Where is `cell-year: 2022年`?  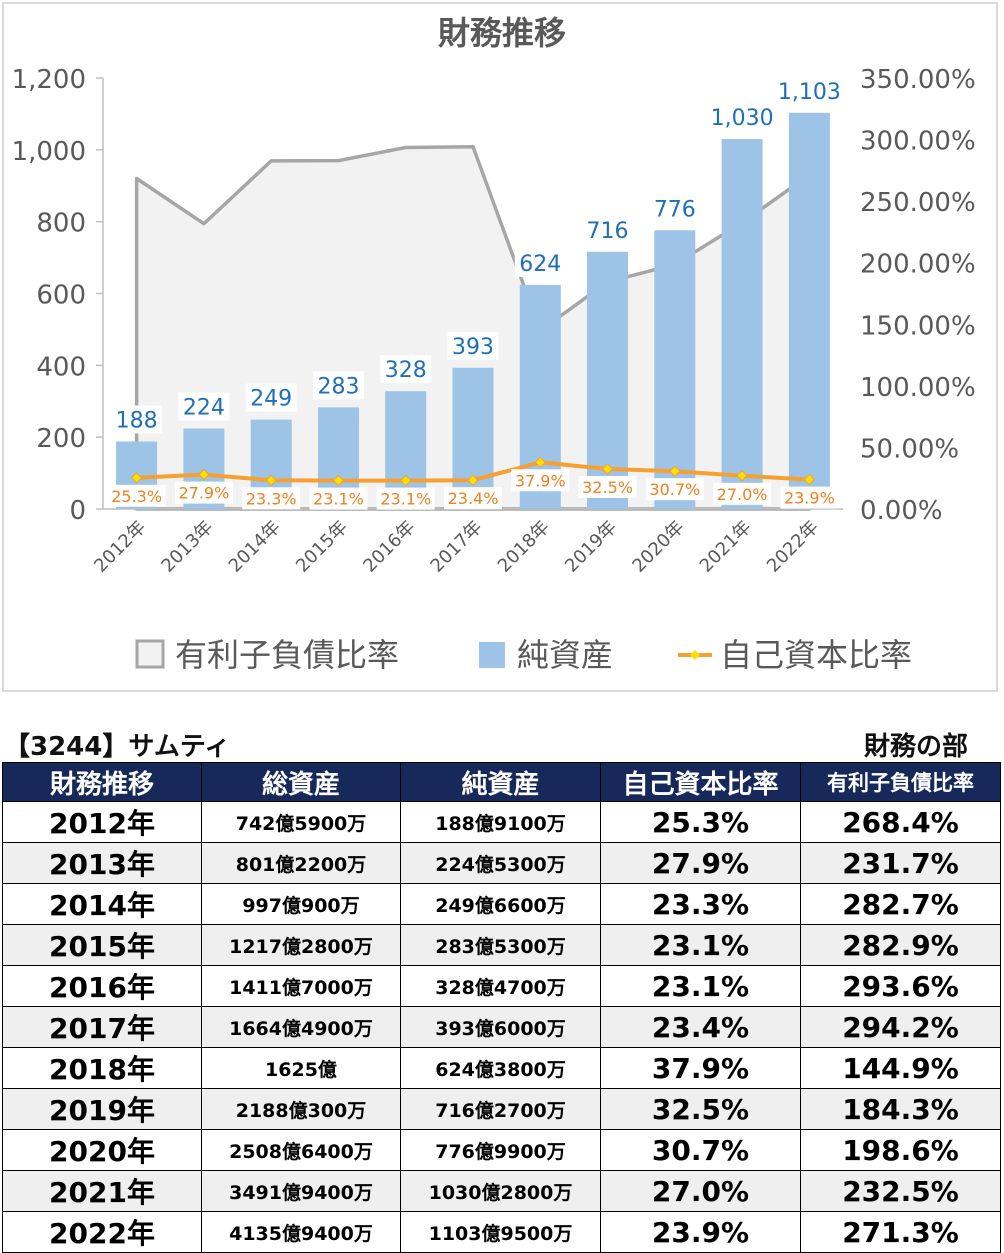
cell-year: 2022年 is located at coordinates (102, 1232).